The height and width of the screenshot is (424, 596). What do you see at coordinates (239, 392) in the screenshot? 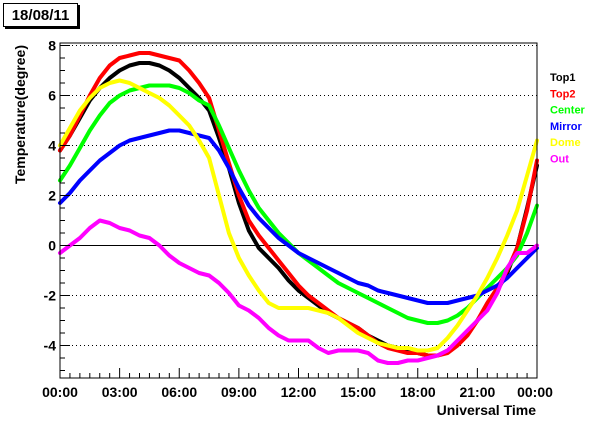
I see `x-tick-label: 09:00` at bounding box center [239, 392].